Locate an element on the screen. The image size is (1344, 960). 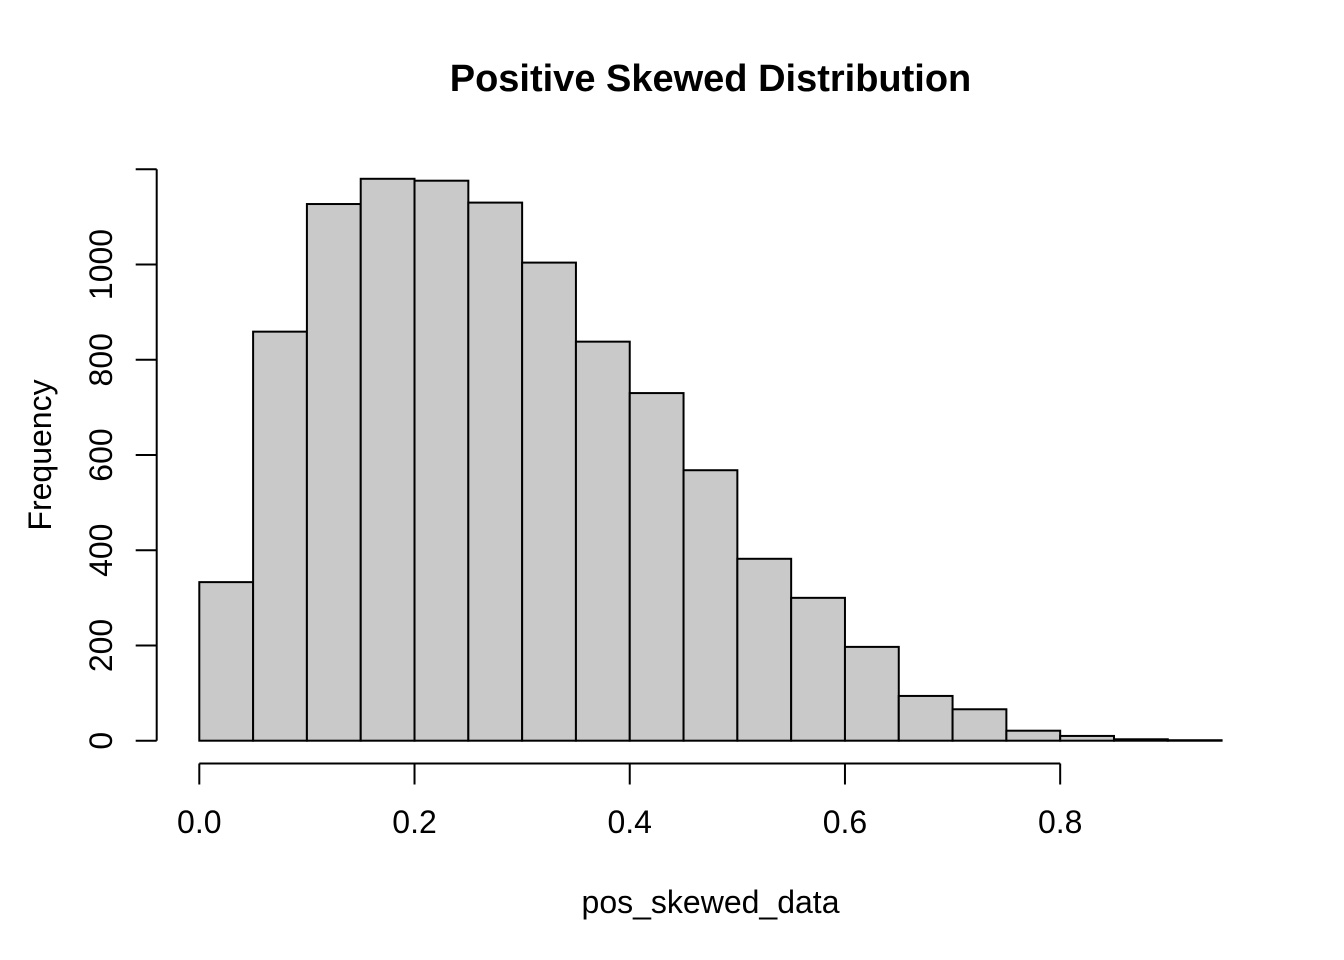
x-axis-tick-label: 0.0 is located at coordinates (199, 822).